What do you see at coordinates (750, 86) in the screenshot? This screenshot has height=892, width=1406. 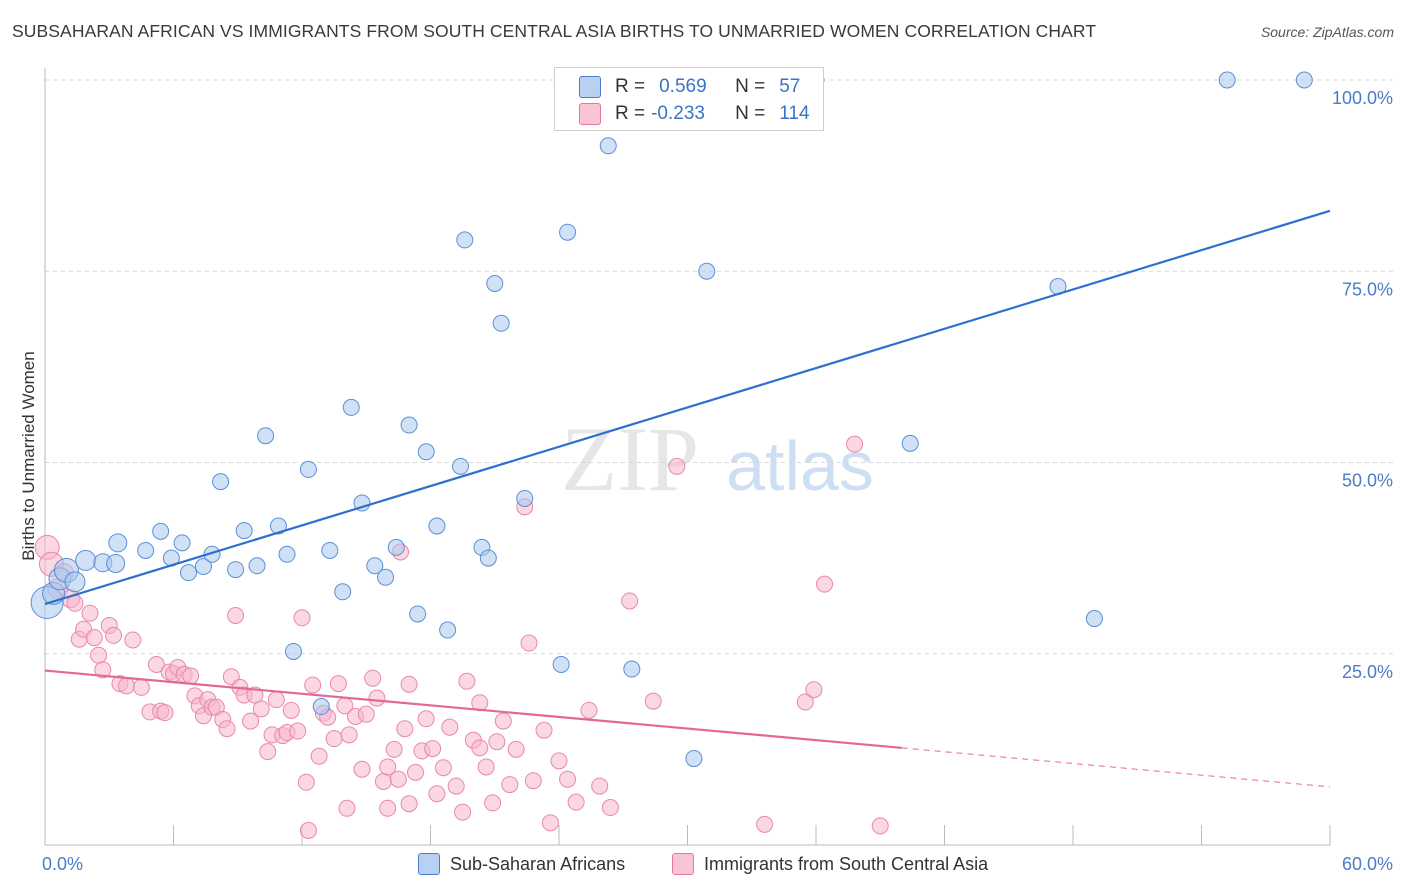 I see `n-label: N =` at bounding box center [750, 86].